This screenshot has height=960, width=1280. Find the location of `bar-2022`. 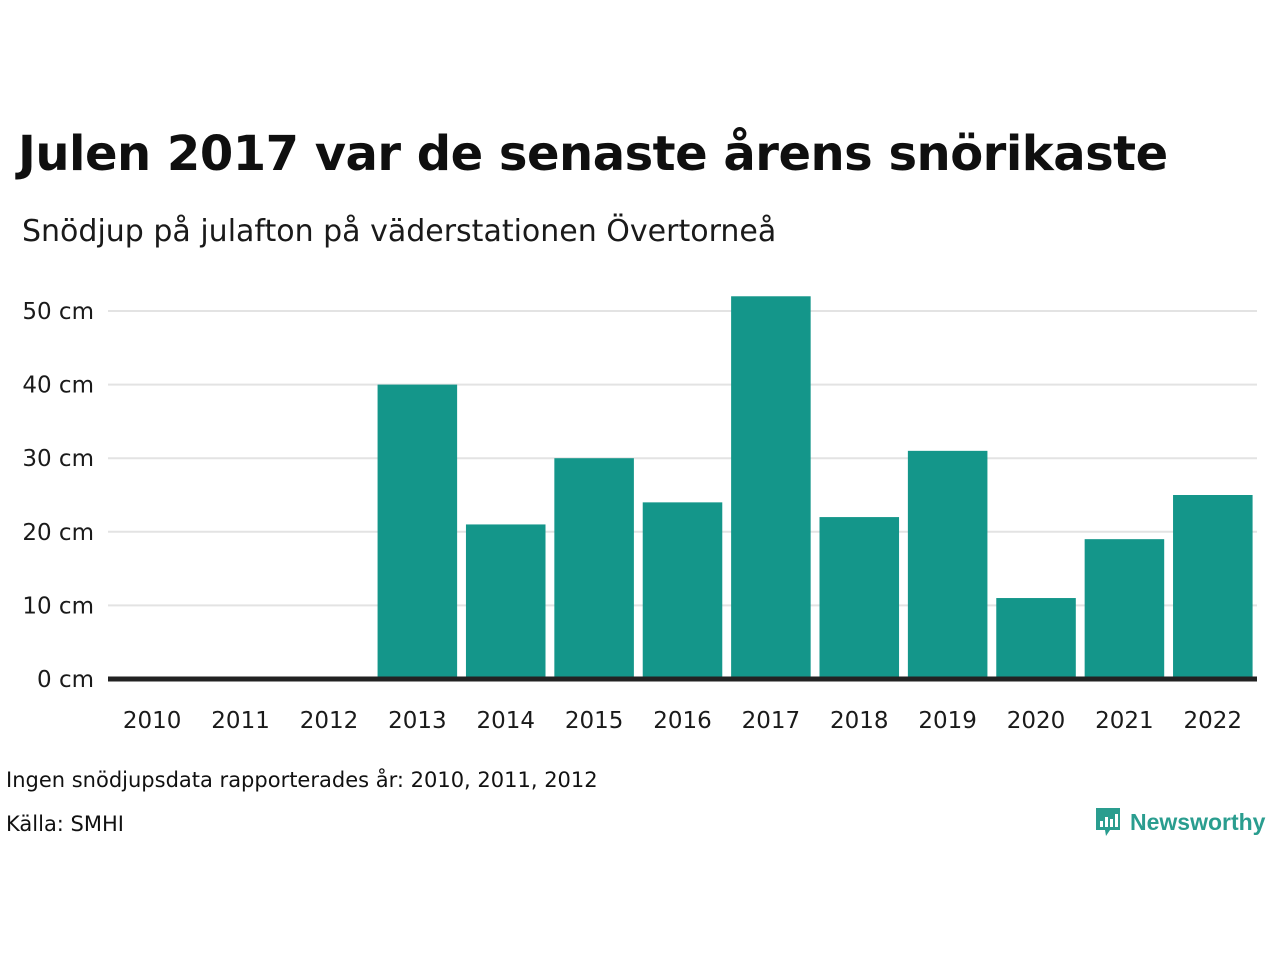

bar-2022 is located at coordinates (1213, 587).